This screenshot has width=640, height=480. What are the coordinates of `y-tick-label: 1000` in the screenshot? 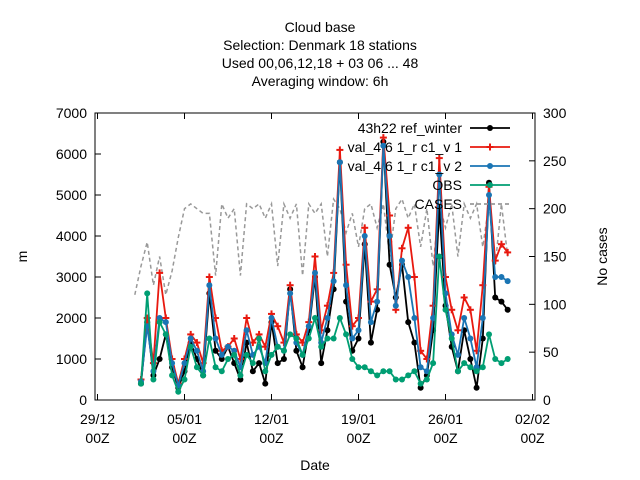 It's located at (71, 359).